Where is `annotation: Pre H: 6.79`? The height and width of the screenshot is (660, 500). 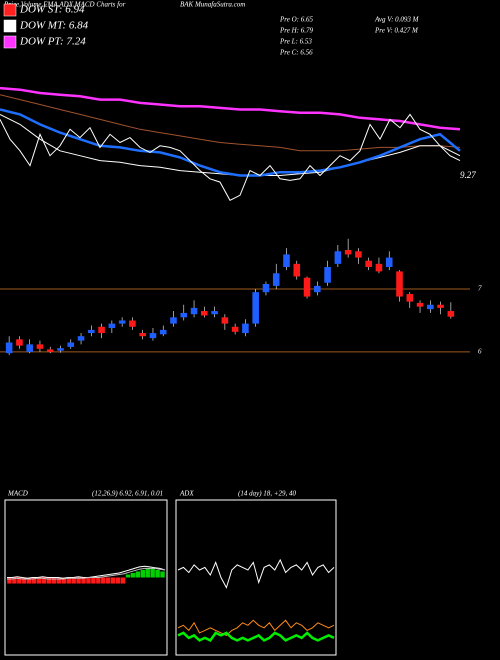 annotation: Pre H: 6.79 is located at coordinates (296, 31).